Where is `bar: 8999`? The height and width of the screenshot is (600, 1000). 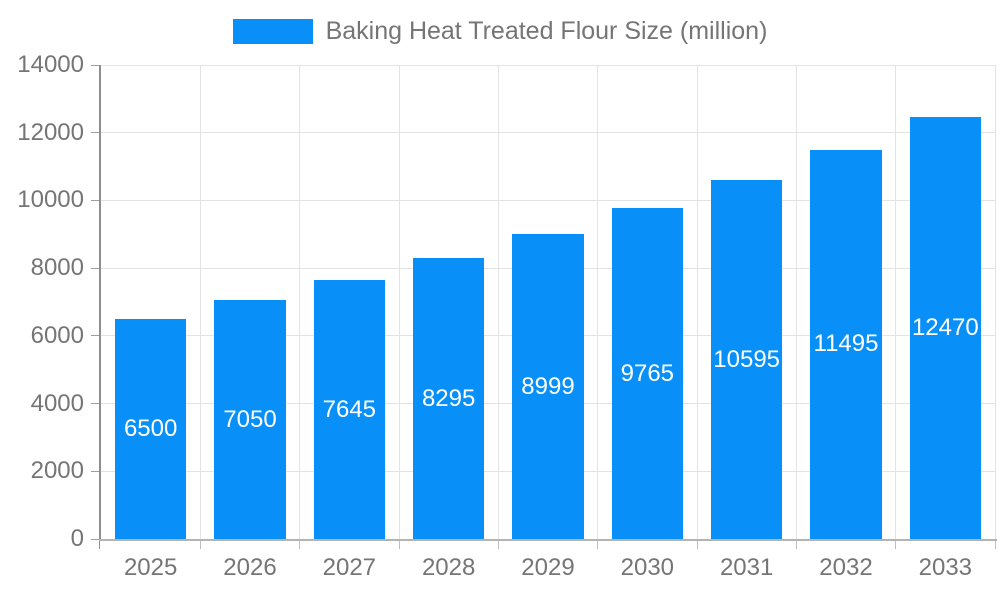 bar: 8999 is located at coordinates (548, 386).